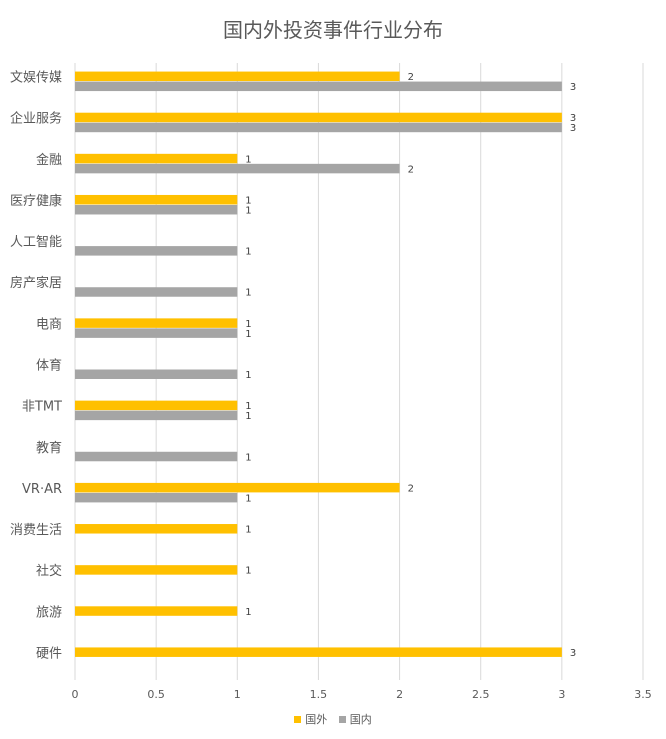  Describe the element at coordinates (36, 283) in the screenshot. I see `y-tick-label: 房产家居` at that location.